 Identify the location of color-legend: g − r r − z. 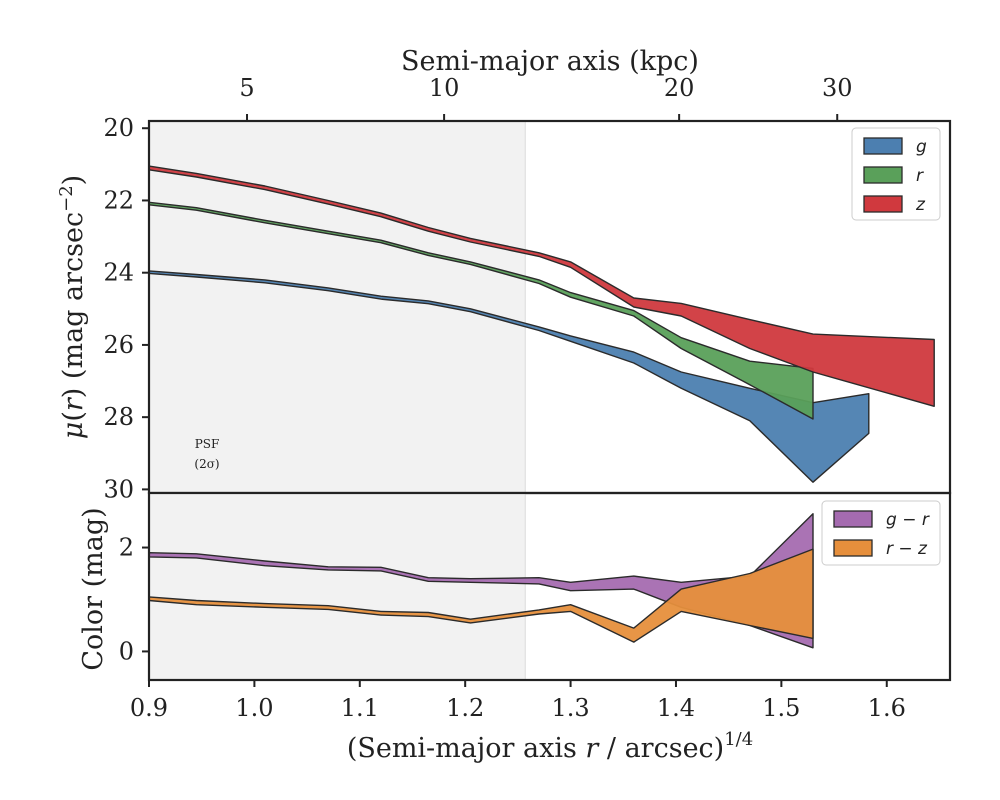
(881, 533).